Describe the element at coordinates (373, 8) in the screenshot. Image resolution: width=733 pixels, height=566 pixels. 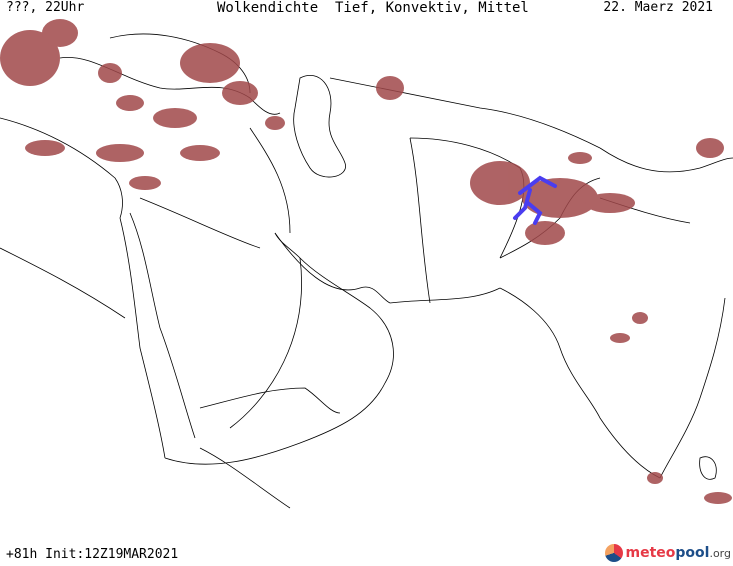
I see `map-title: Wolkendichte Tief, Konvektiv, Mittel` at that location.